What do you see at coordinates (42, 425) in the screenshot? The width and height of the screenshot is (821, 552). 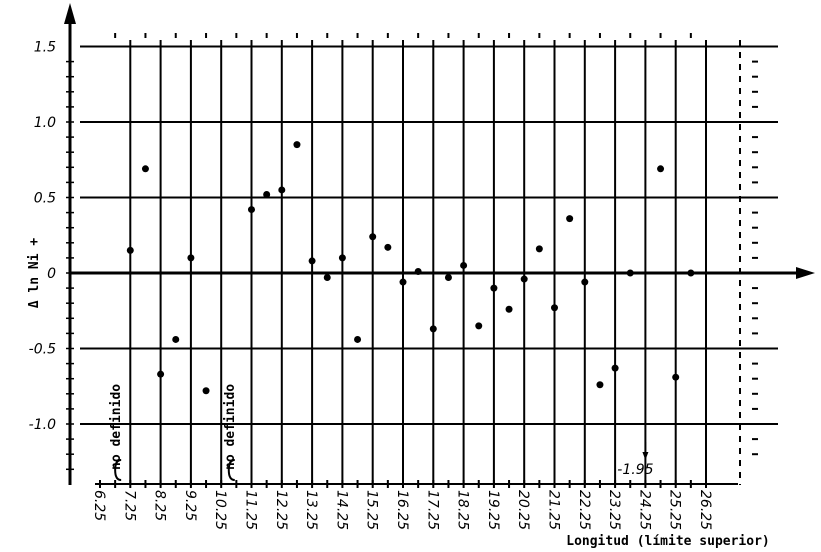 I see `y-tick-label: -1.0` at bounding box center [42, 425].